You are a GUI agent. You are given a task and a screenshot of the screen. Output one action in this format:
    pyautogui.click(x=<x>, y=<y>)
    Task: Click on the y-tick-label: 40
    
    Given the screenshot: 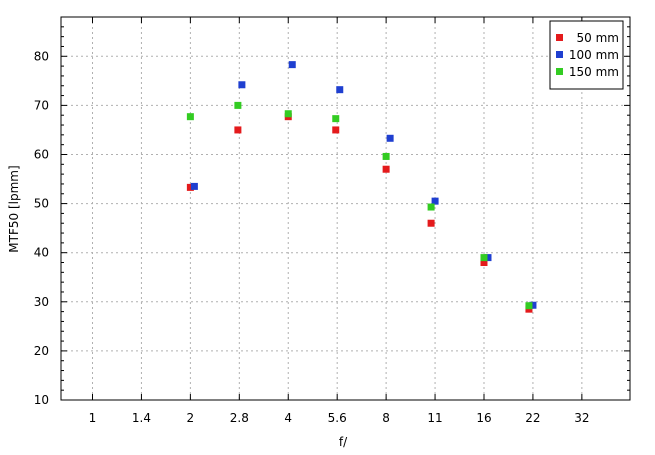 What is the action you would take?
    pyautogui.click(x=41, y=253)
    